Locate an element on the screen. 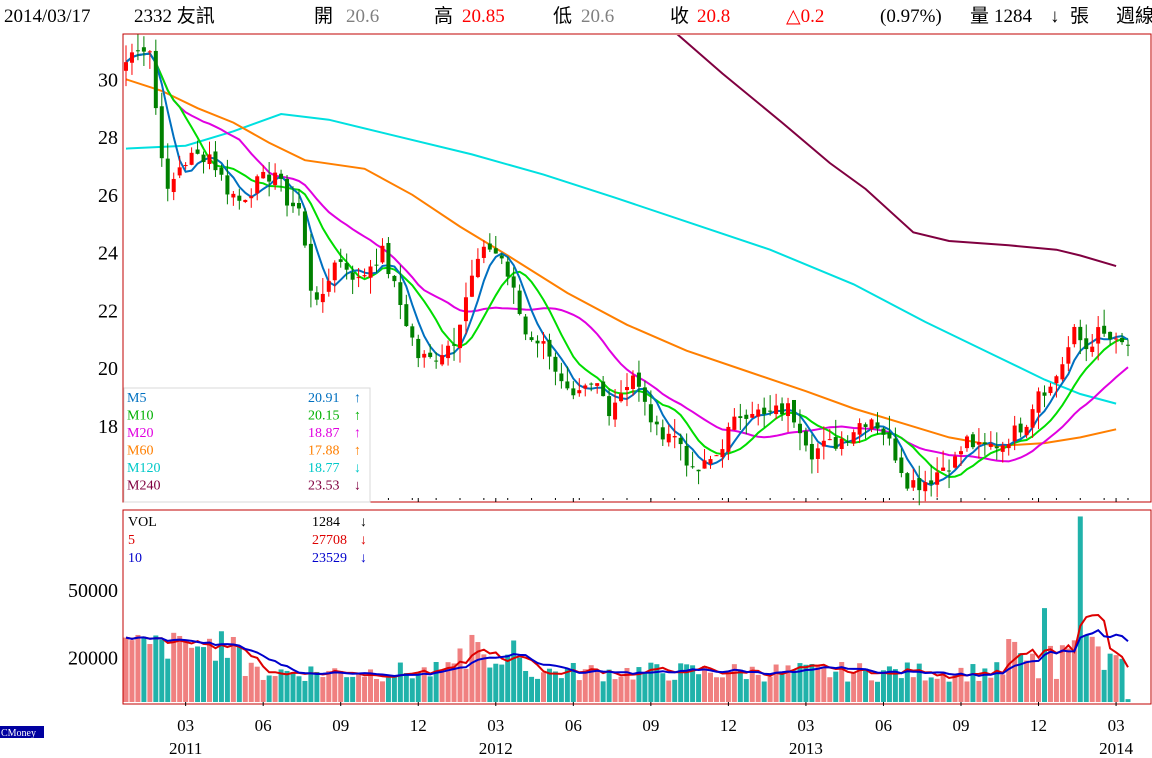 The height and width of the screenshot is (758, 1152). legend-name: M240 is located at coordinates (143, 486).